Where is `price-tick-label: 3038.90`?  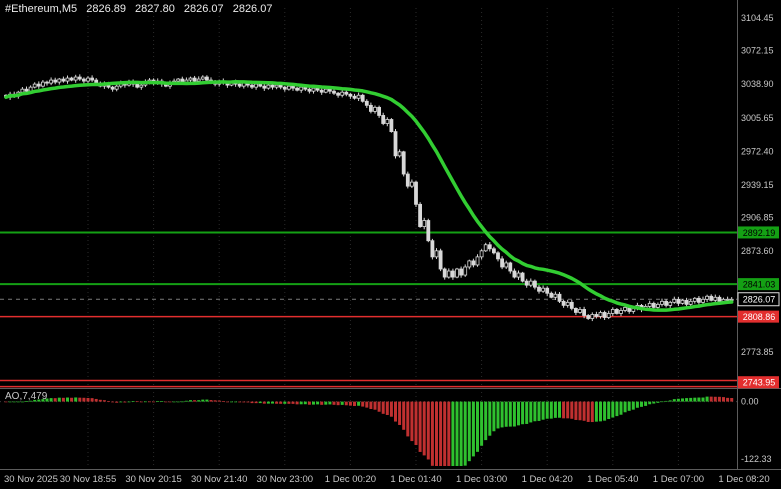
price-tick-label: 3038.90 is located at coordinates (757, 84).